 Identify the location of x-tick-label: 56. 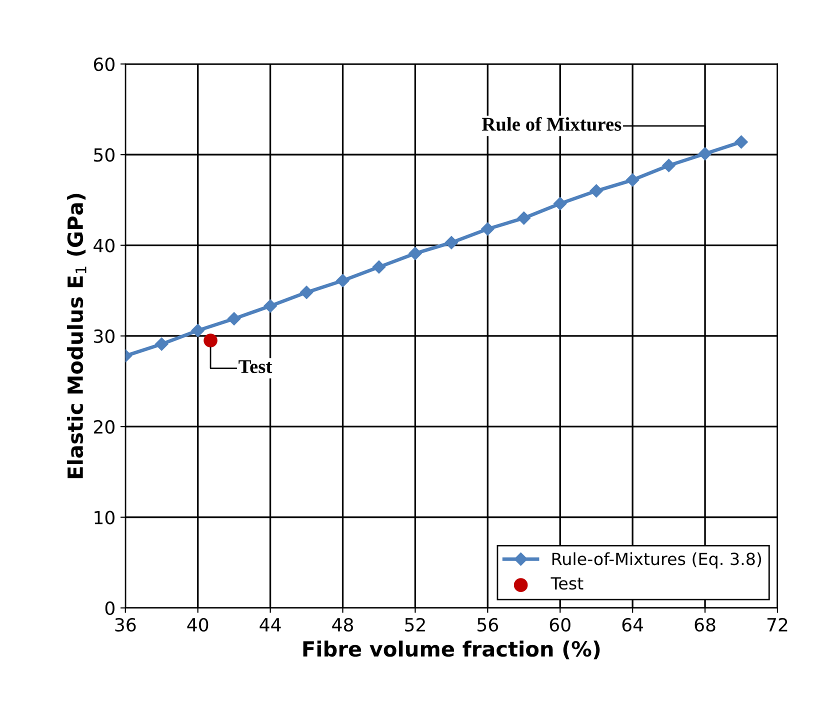
(488, 625).